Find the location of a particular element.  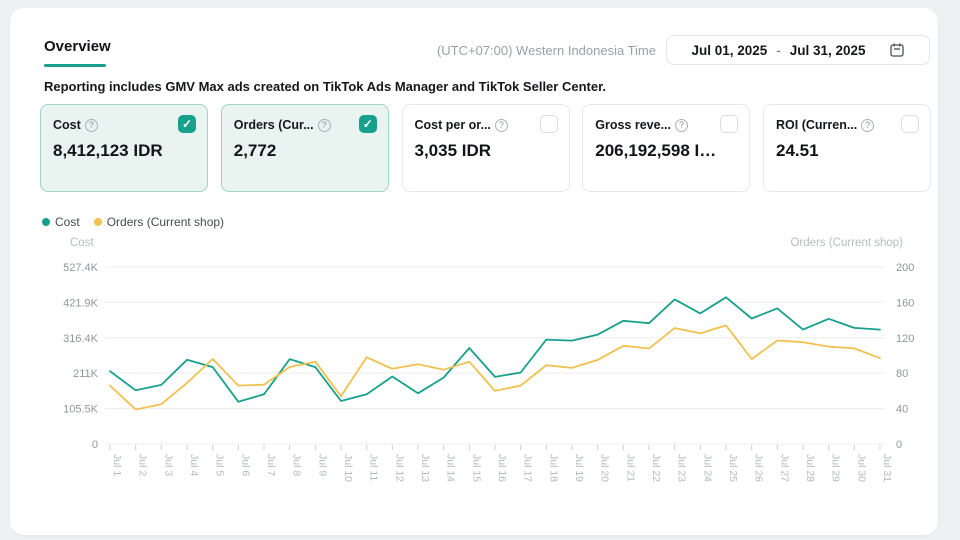

svg-text: Jul 13 is located at coordinates (425, 468).